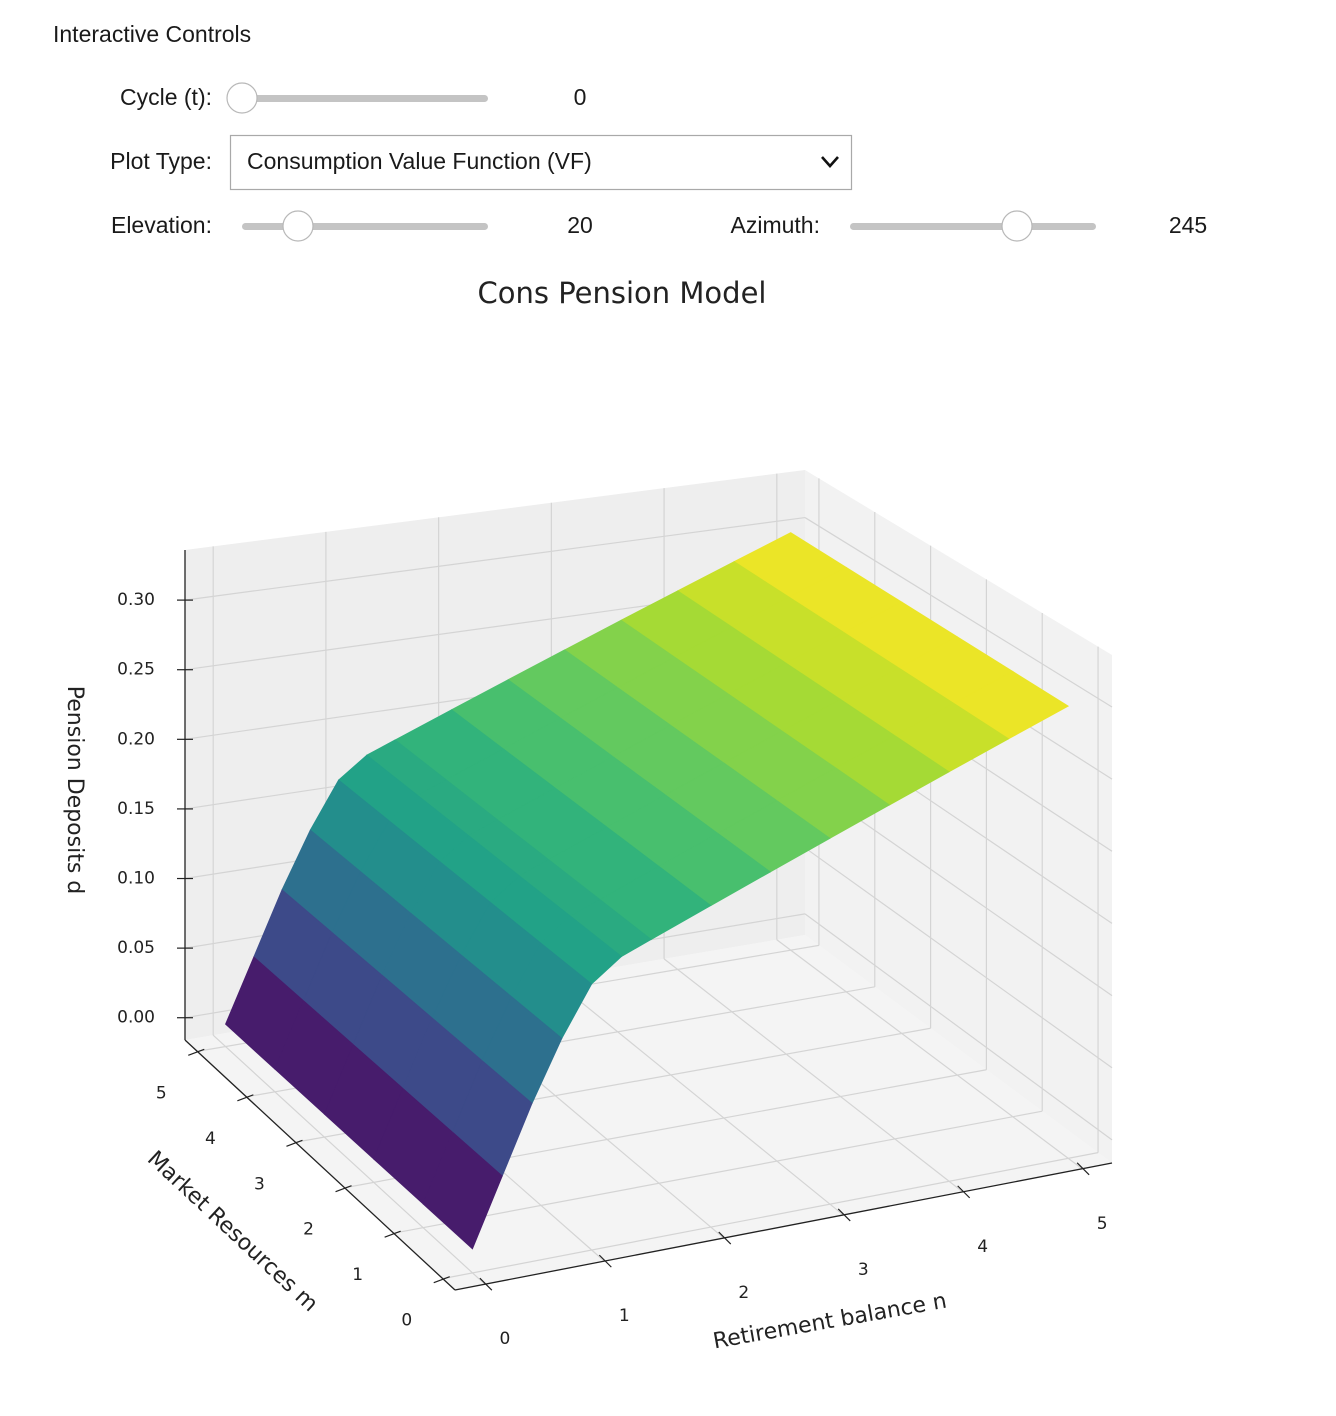 The height and width of the screenshot is (1416, 1336). What do you see at coordinates (622, 293) in the screenshot?
I see `chart-title: Cons Pension Model` at bounding box center [622, 293].